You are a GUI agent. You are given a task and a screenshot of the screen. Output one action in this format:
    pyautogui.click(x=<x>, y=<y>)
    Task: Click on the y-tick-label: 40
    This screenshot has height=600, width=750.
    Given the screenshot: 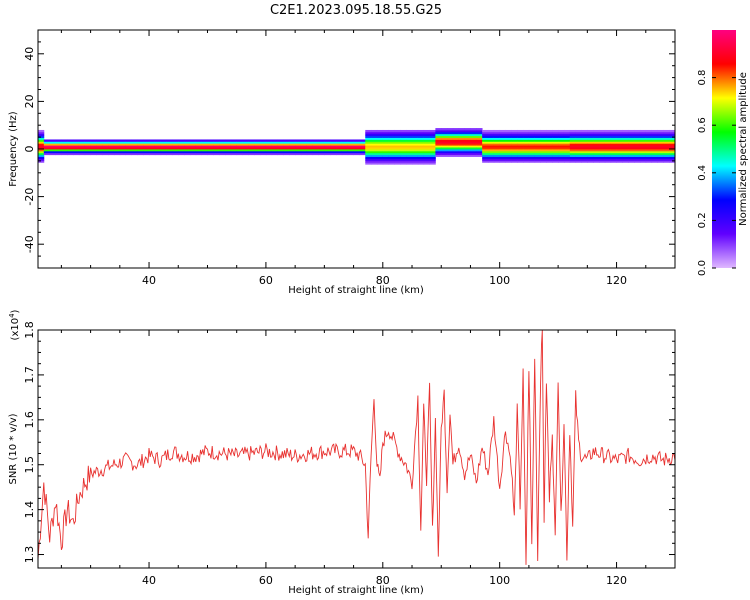 What is the action you would take?
    pyautogui.click(x=29, y=54)
    